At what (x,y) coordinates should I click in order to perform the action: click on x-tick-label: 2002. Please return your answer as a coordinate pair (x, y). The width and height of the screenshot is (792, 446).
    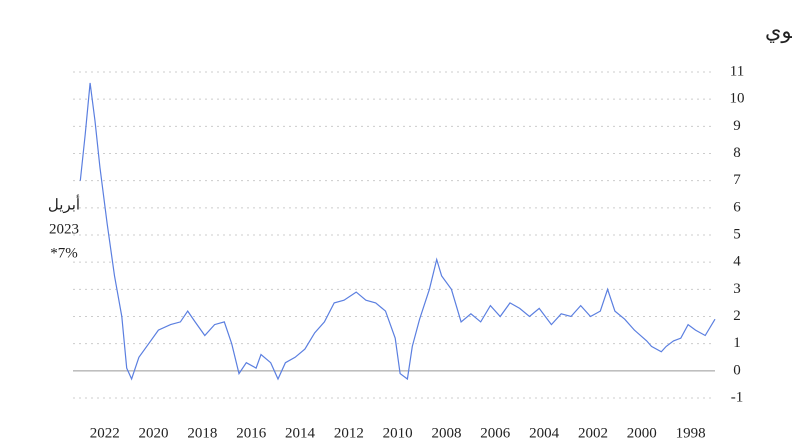
    Looking at the image, I should click on (593, 433).